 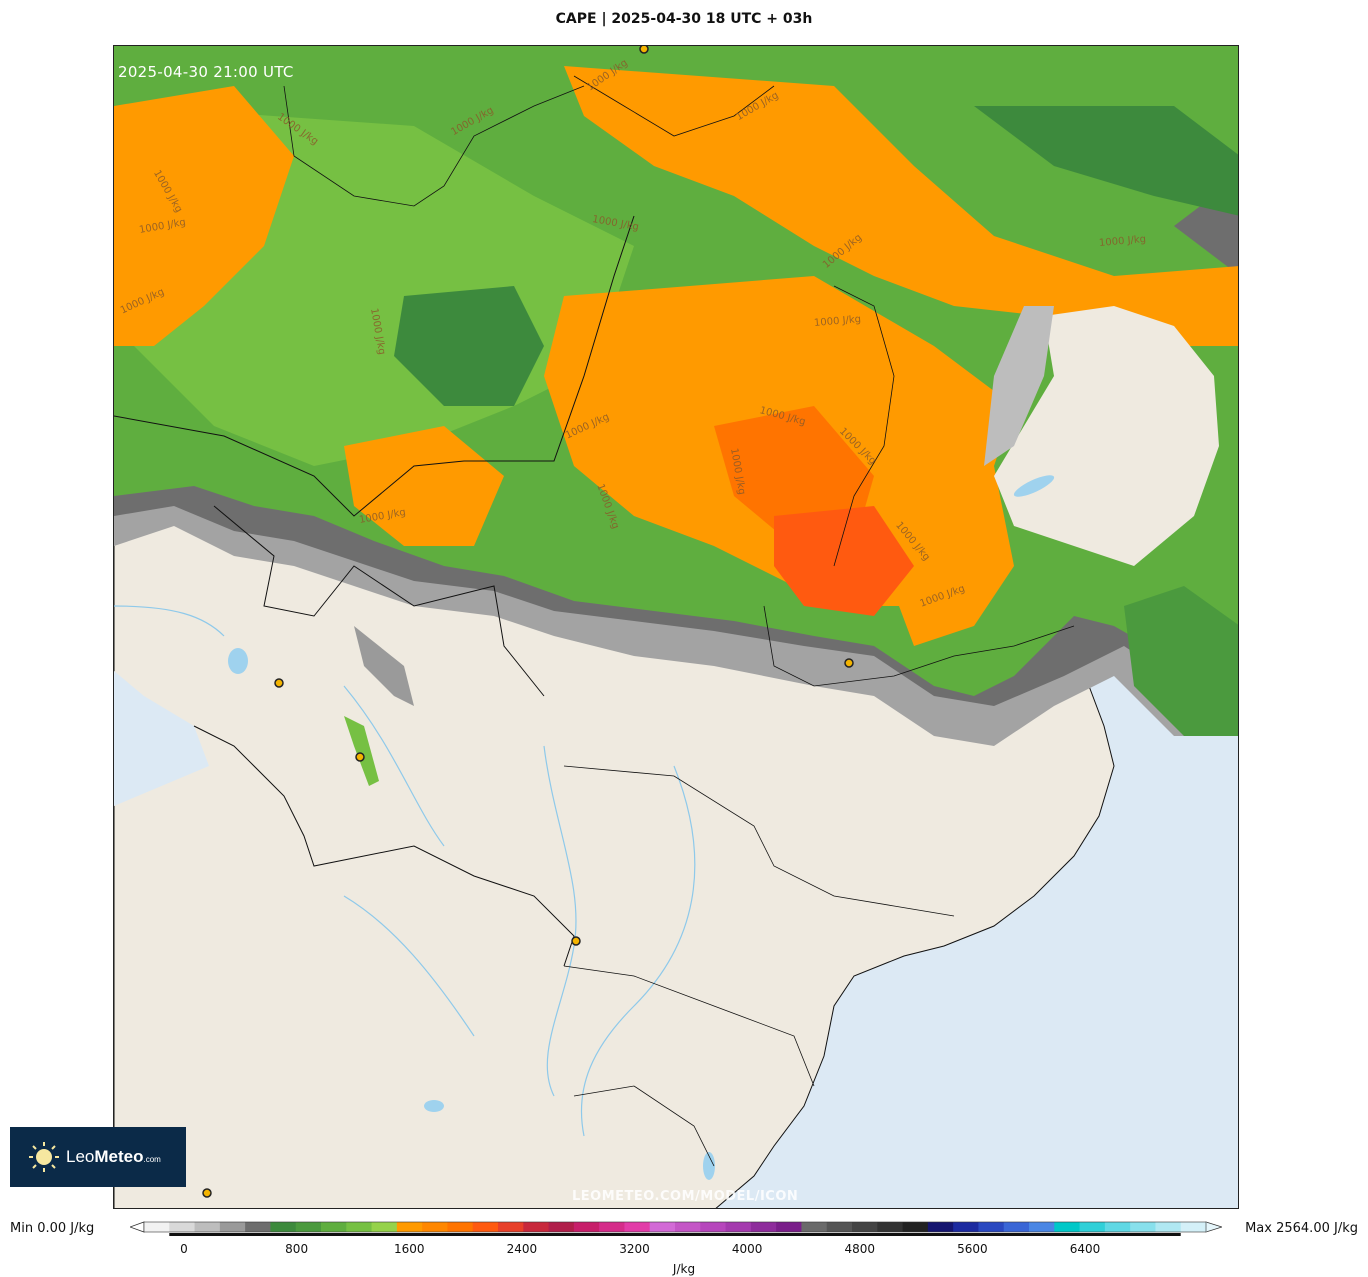 What do you see at coordinates (161, 738) in the screenshot?
I see `pacific-ocean` at bounding box center [161, 738].